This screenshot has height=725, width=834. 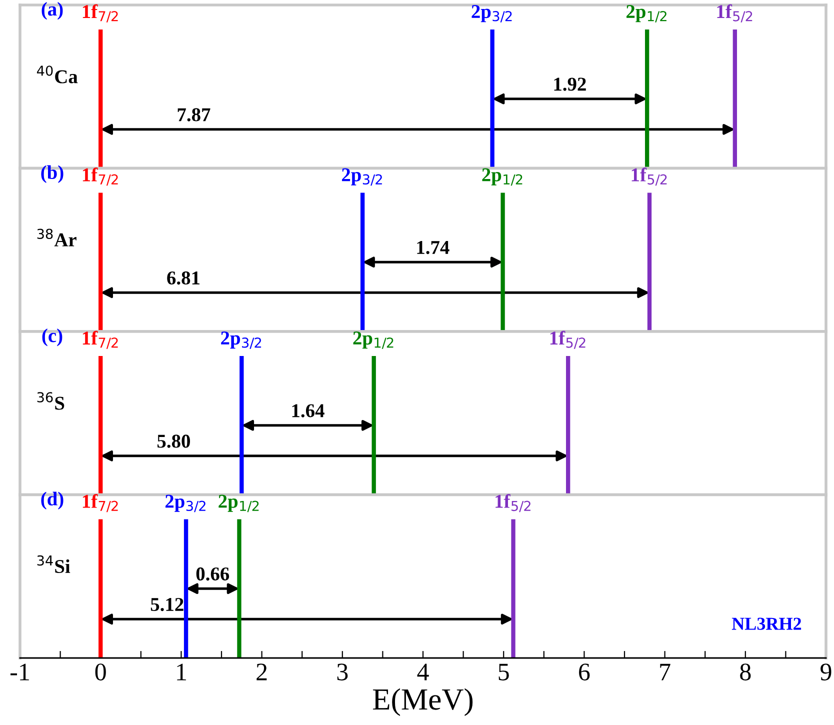 I want to click on annotation: $^{34}$Si, so click(x=53, y=564).